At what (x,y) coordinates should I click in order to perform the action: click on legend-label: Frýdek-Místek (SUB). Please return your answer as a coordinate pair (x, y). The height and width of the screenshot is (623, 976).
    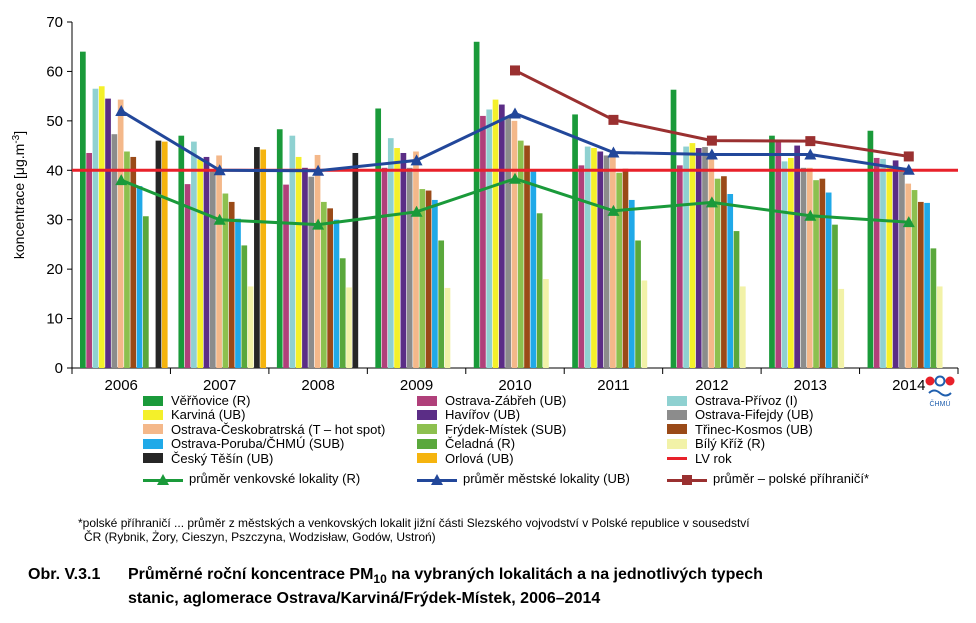
    Looking at the image, I should click on (506, 429).